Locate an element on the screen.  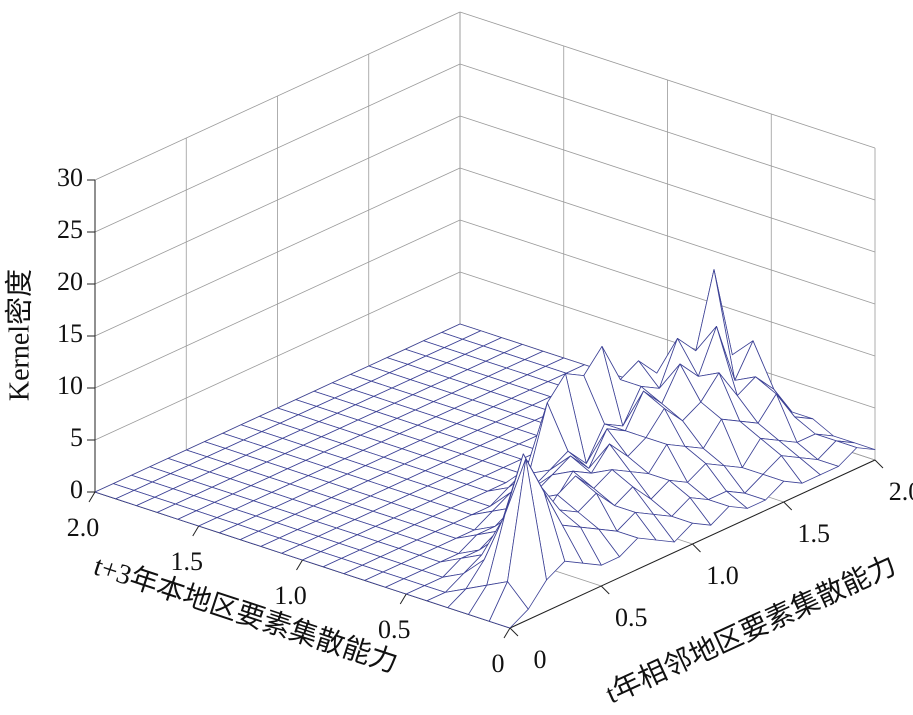
y-tick-label: 0 is located at coordinates (498, 663).